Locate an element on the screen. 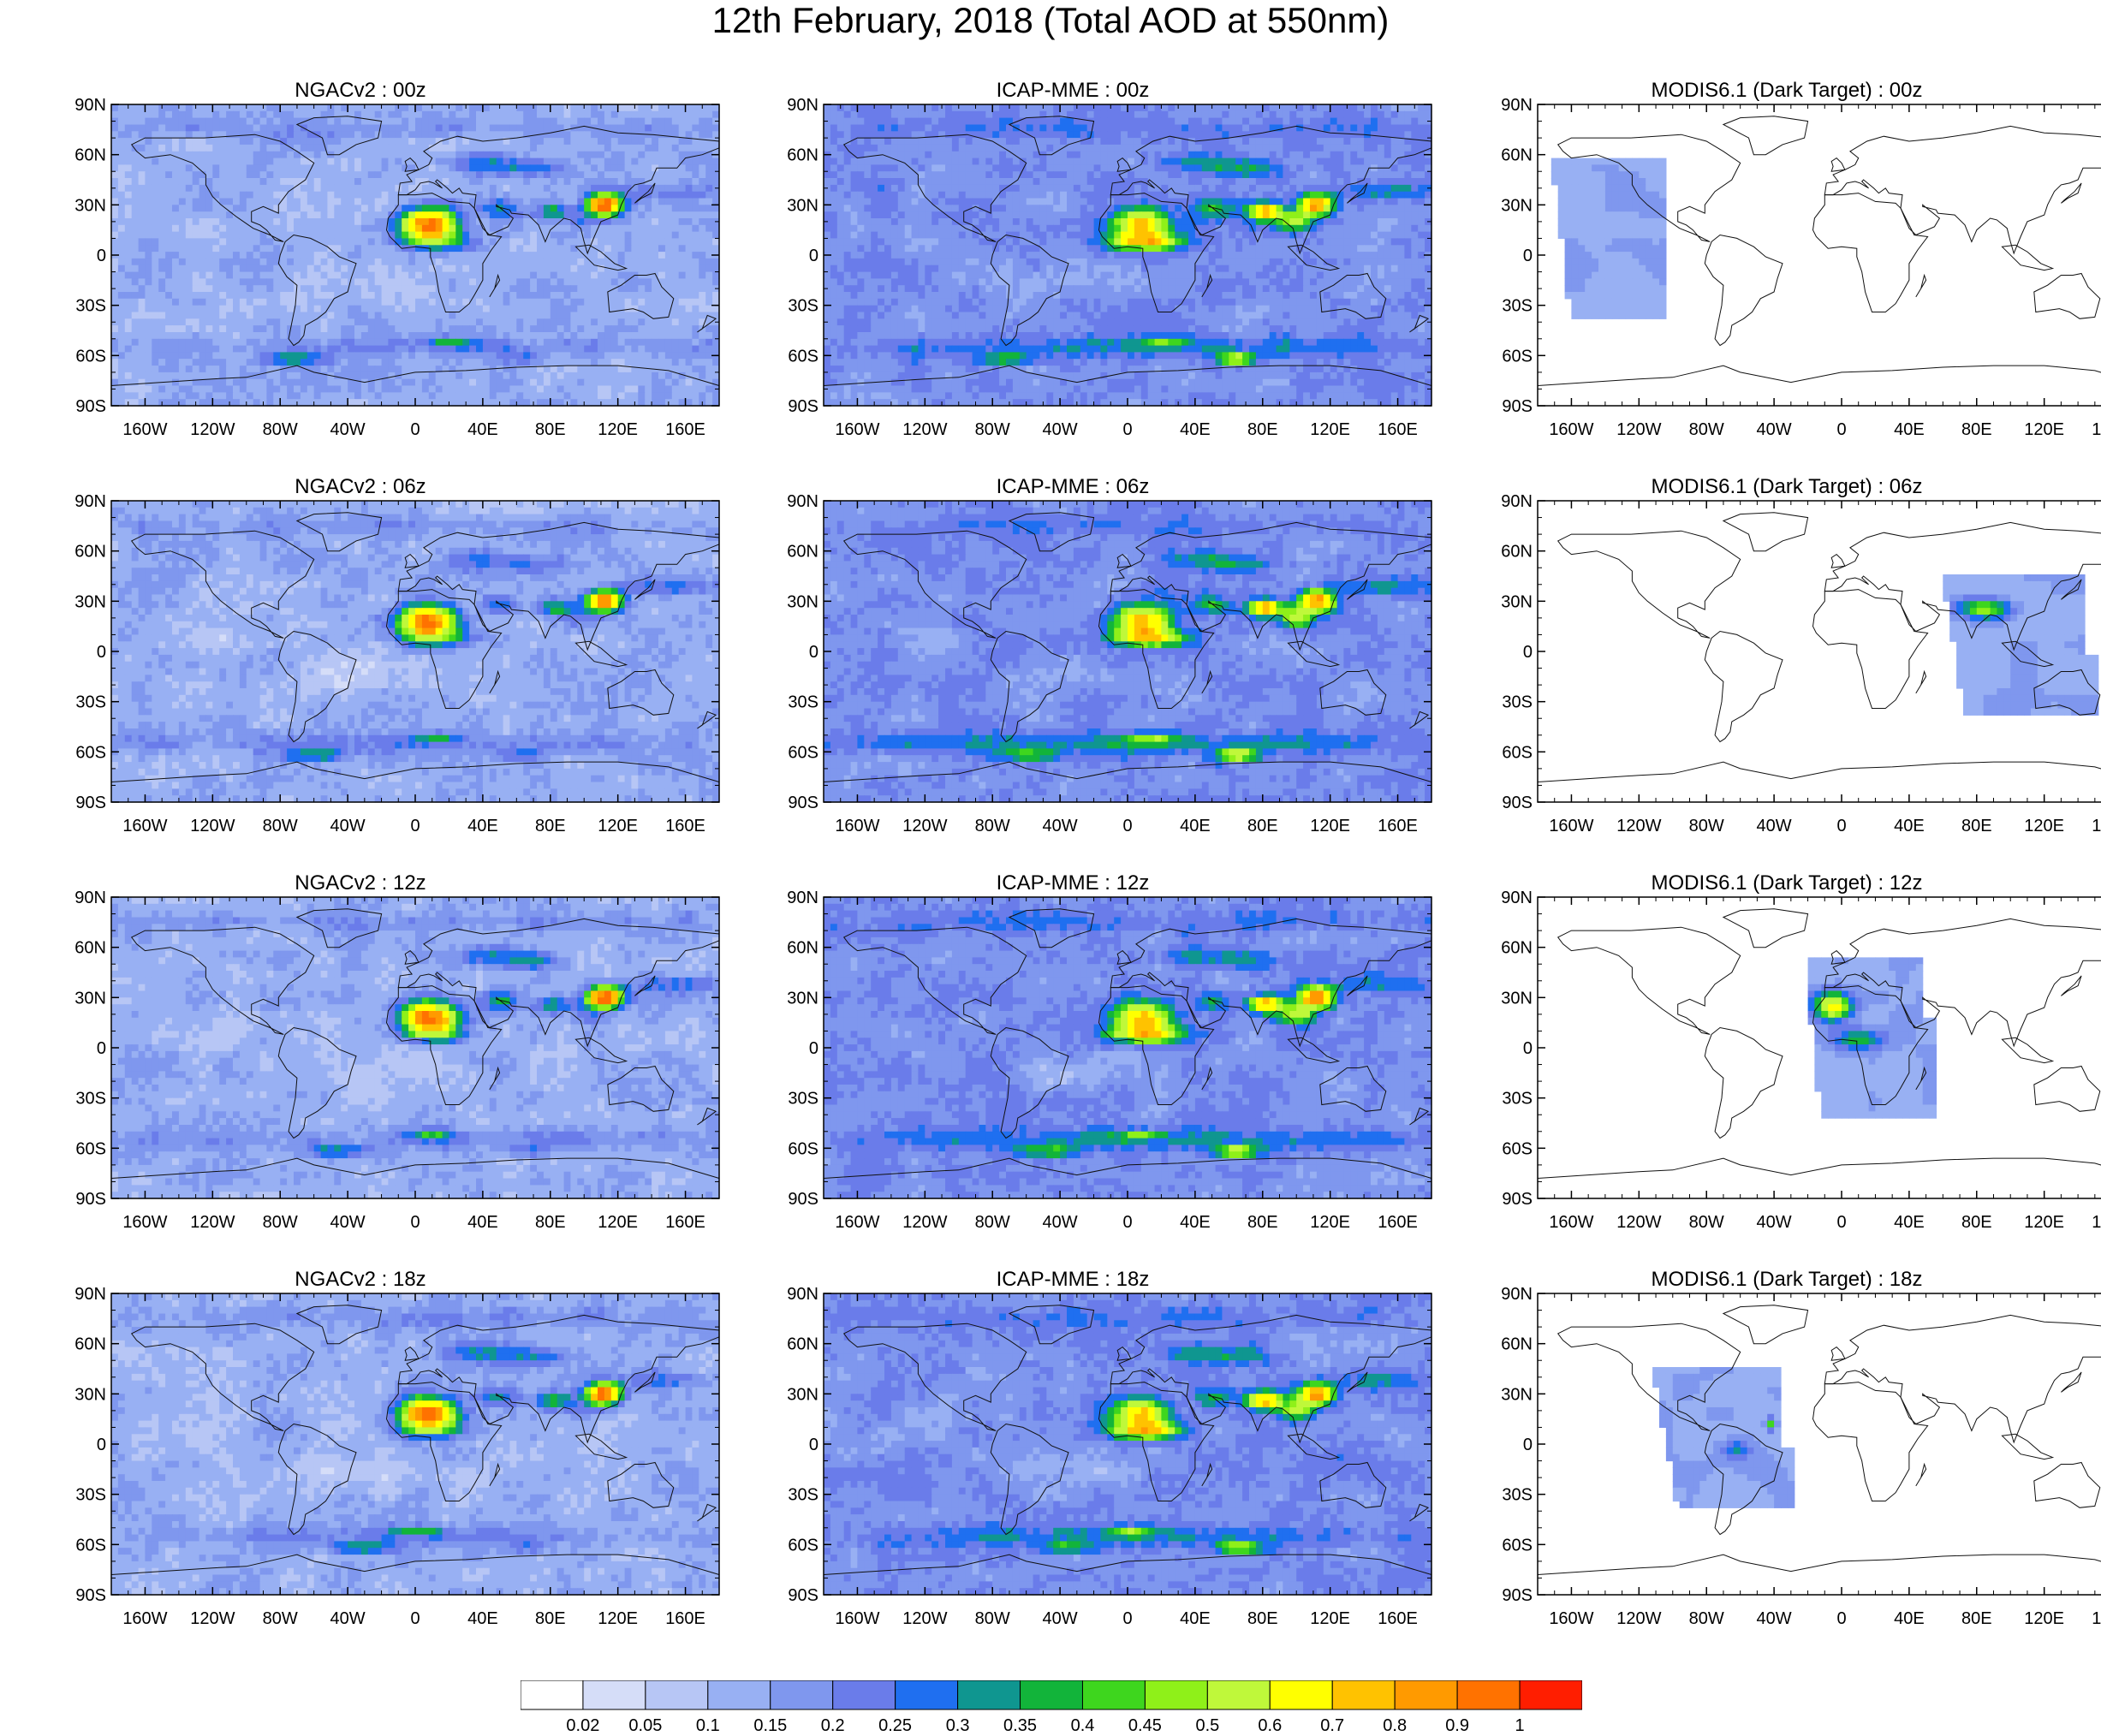  panel-title: MODIS6.1 (Dark Target) : 06z is located at coordinates (1787, 487).